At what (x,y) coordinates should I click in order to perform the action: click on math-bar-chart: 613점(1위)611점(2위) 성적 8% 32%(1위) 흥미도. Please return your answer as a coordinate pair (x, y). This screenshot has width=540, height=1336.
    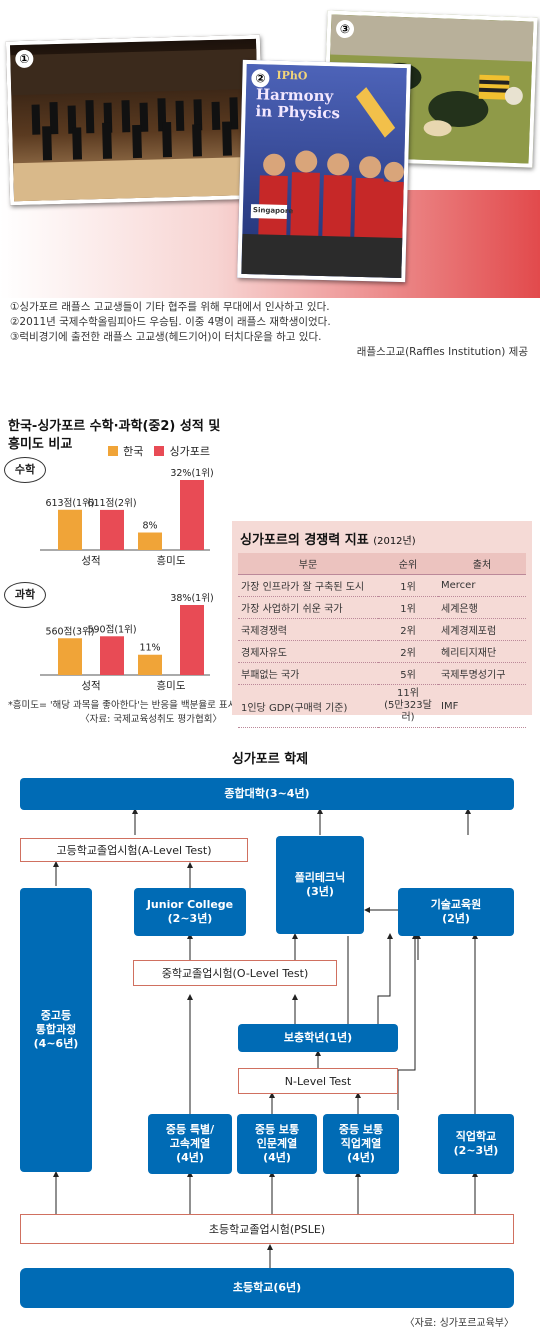
    Looking at the image, I should click on (127, 517).